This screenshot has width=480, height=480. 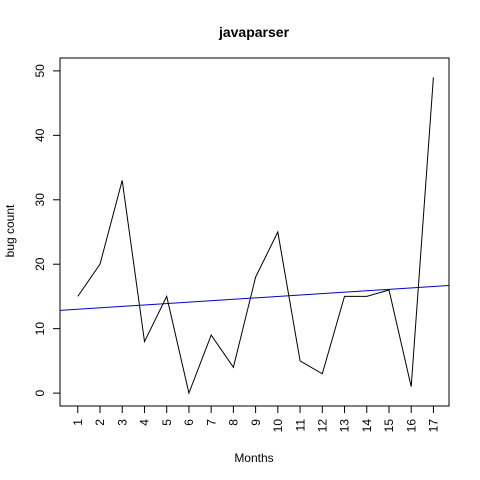 What do you see at coordinates (40, 200) in the screenshot?
I see `y-tick-label: 30` at bounding box center [40, 200].